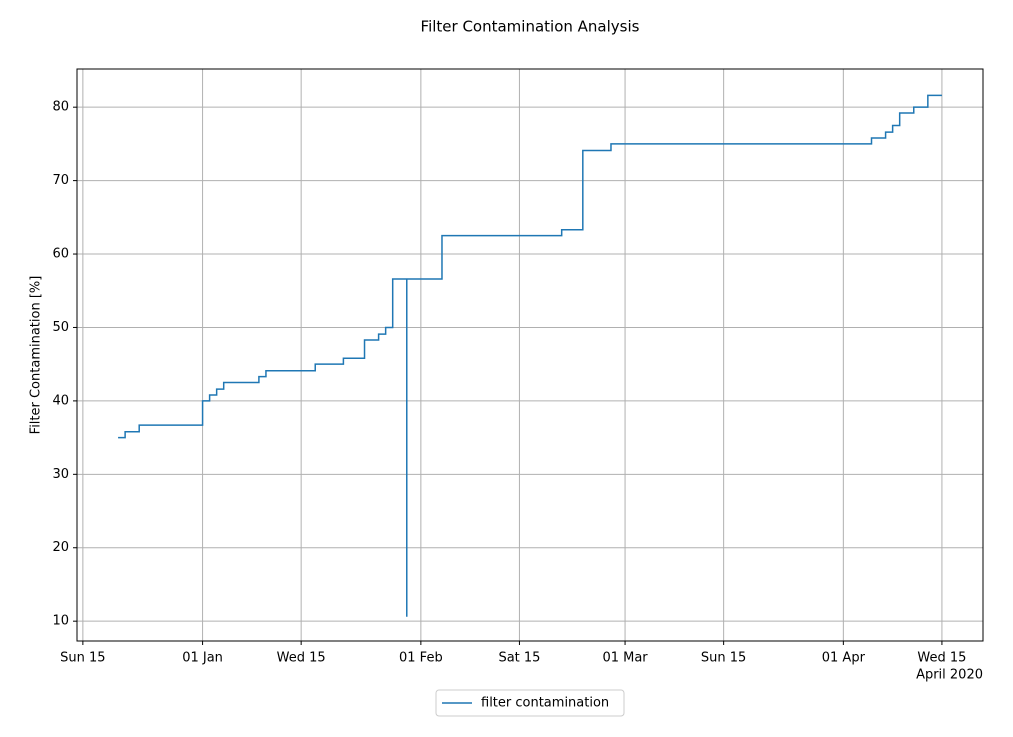  Describe the element at coordinates (625, 658) in the screenshot. I see `x-tick-label: 01 Mar` at that location.